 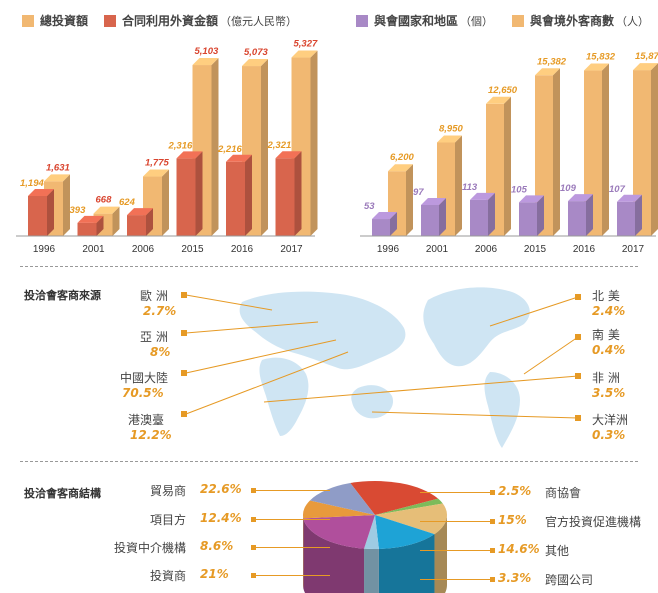 What do you see at coordinates (339, 509) in the screenshot?
I see `pie-slice-投資中介機構` at bounding box center [339, 509].